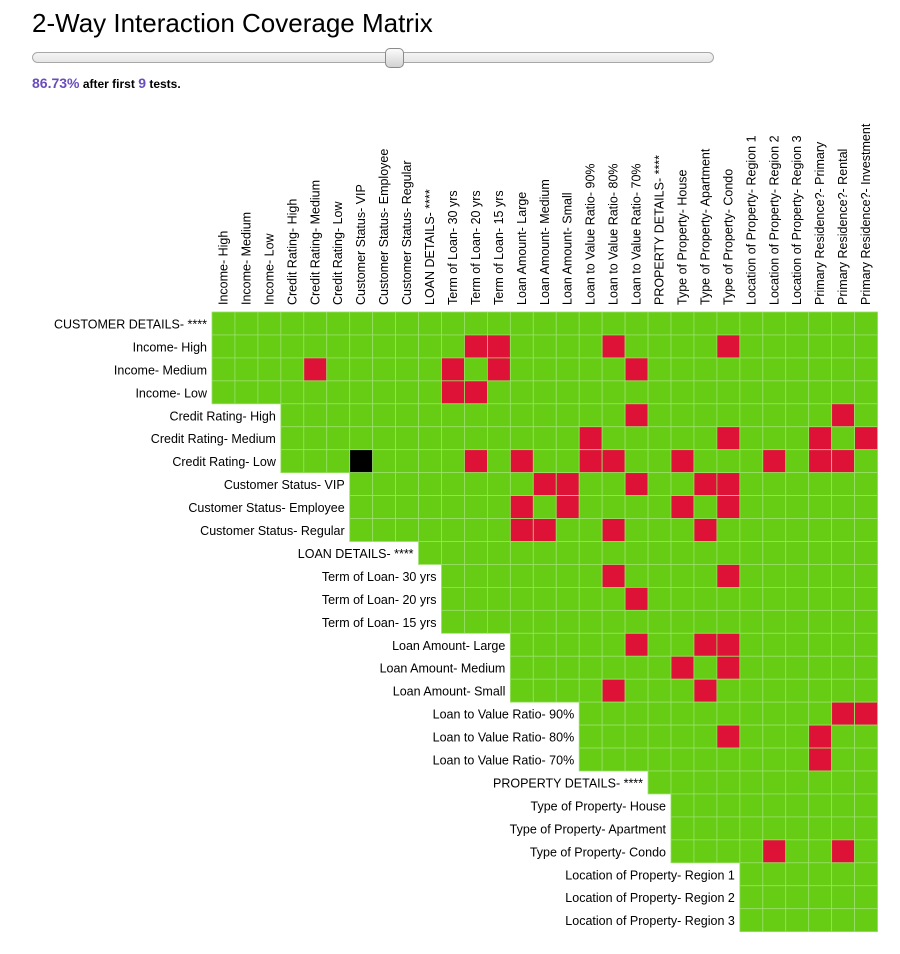  I want to click on column-label: Income- High, so click(223, 268).